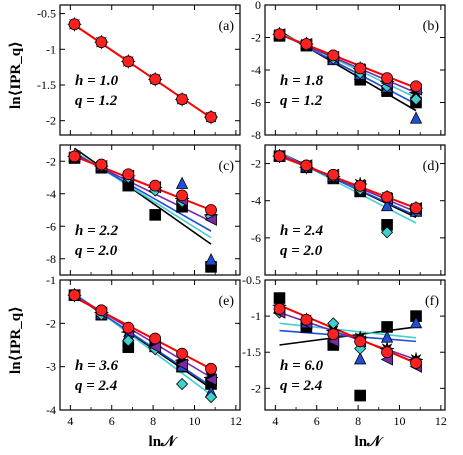 The image size is (463, 455). Describe the element at coordinates (258, 6) in the screenshot. I see `y-tick-label: 0` at that location.